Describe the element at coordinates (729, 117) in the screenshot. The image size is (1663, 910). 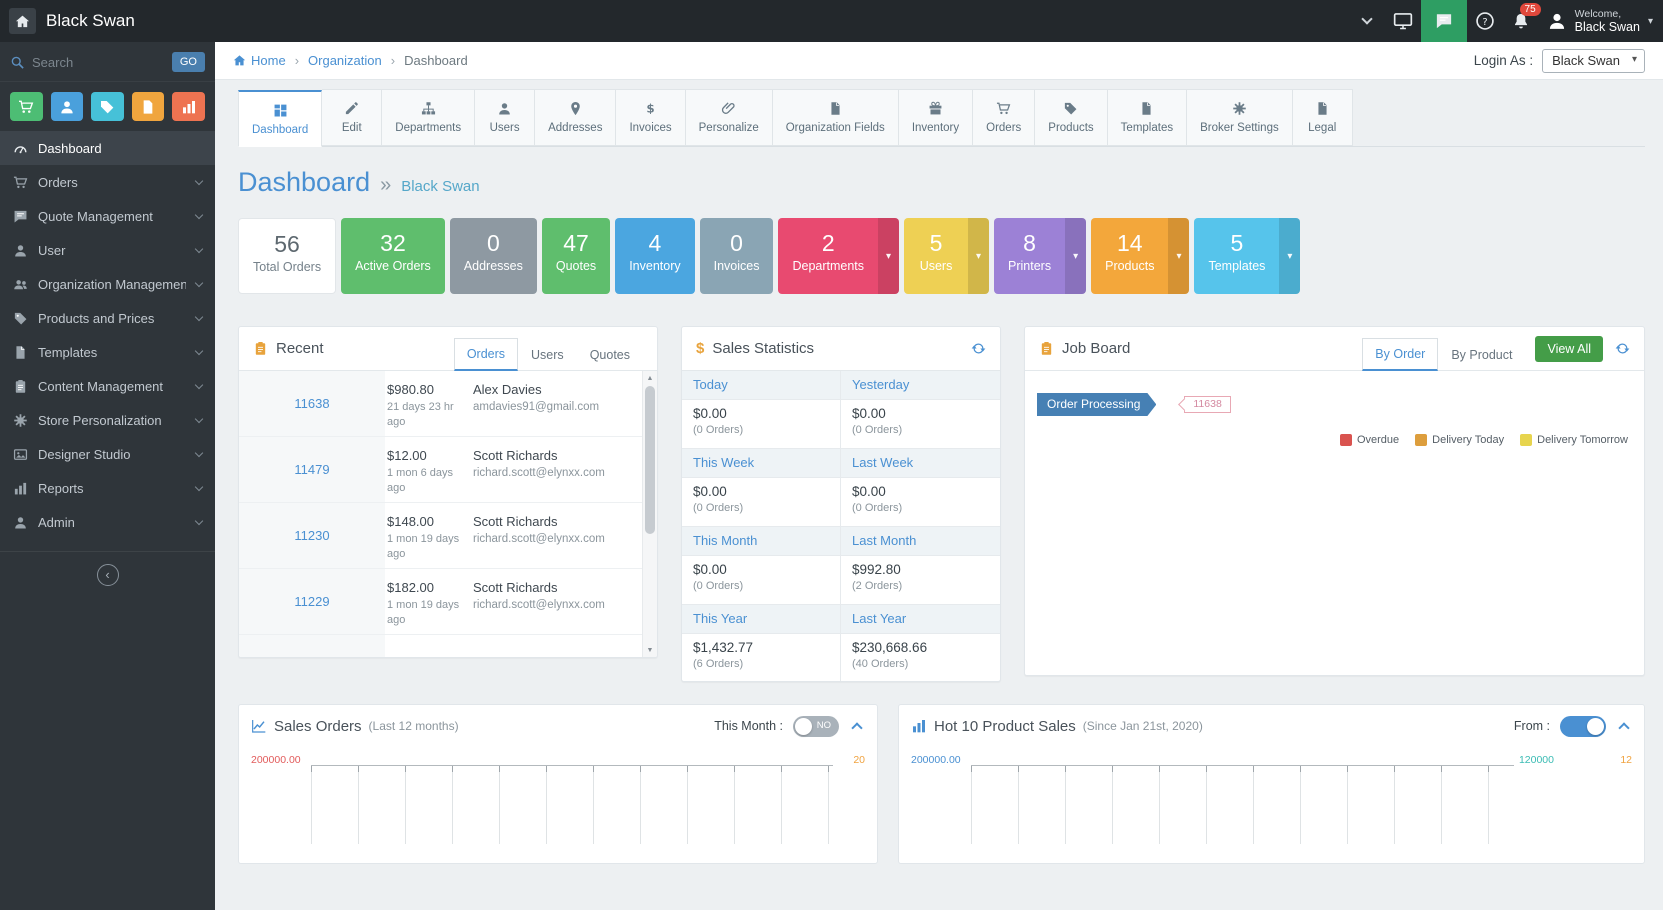
I see `tab-personalize: Personalize` at that location.